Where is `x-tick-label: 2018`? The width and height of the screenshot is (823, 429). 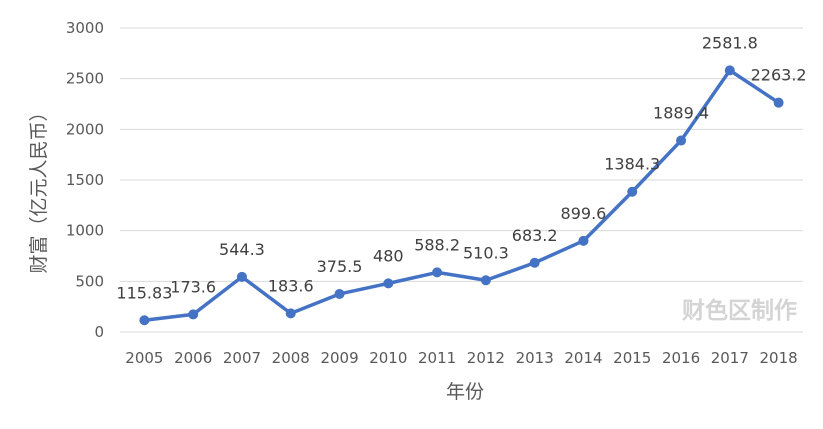 x-tick-label: 2018 is located at coordinates (779, 358).